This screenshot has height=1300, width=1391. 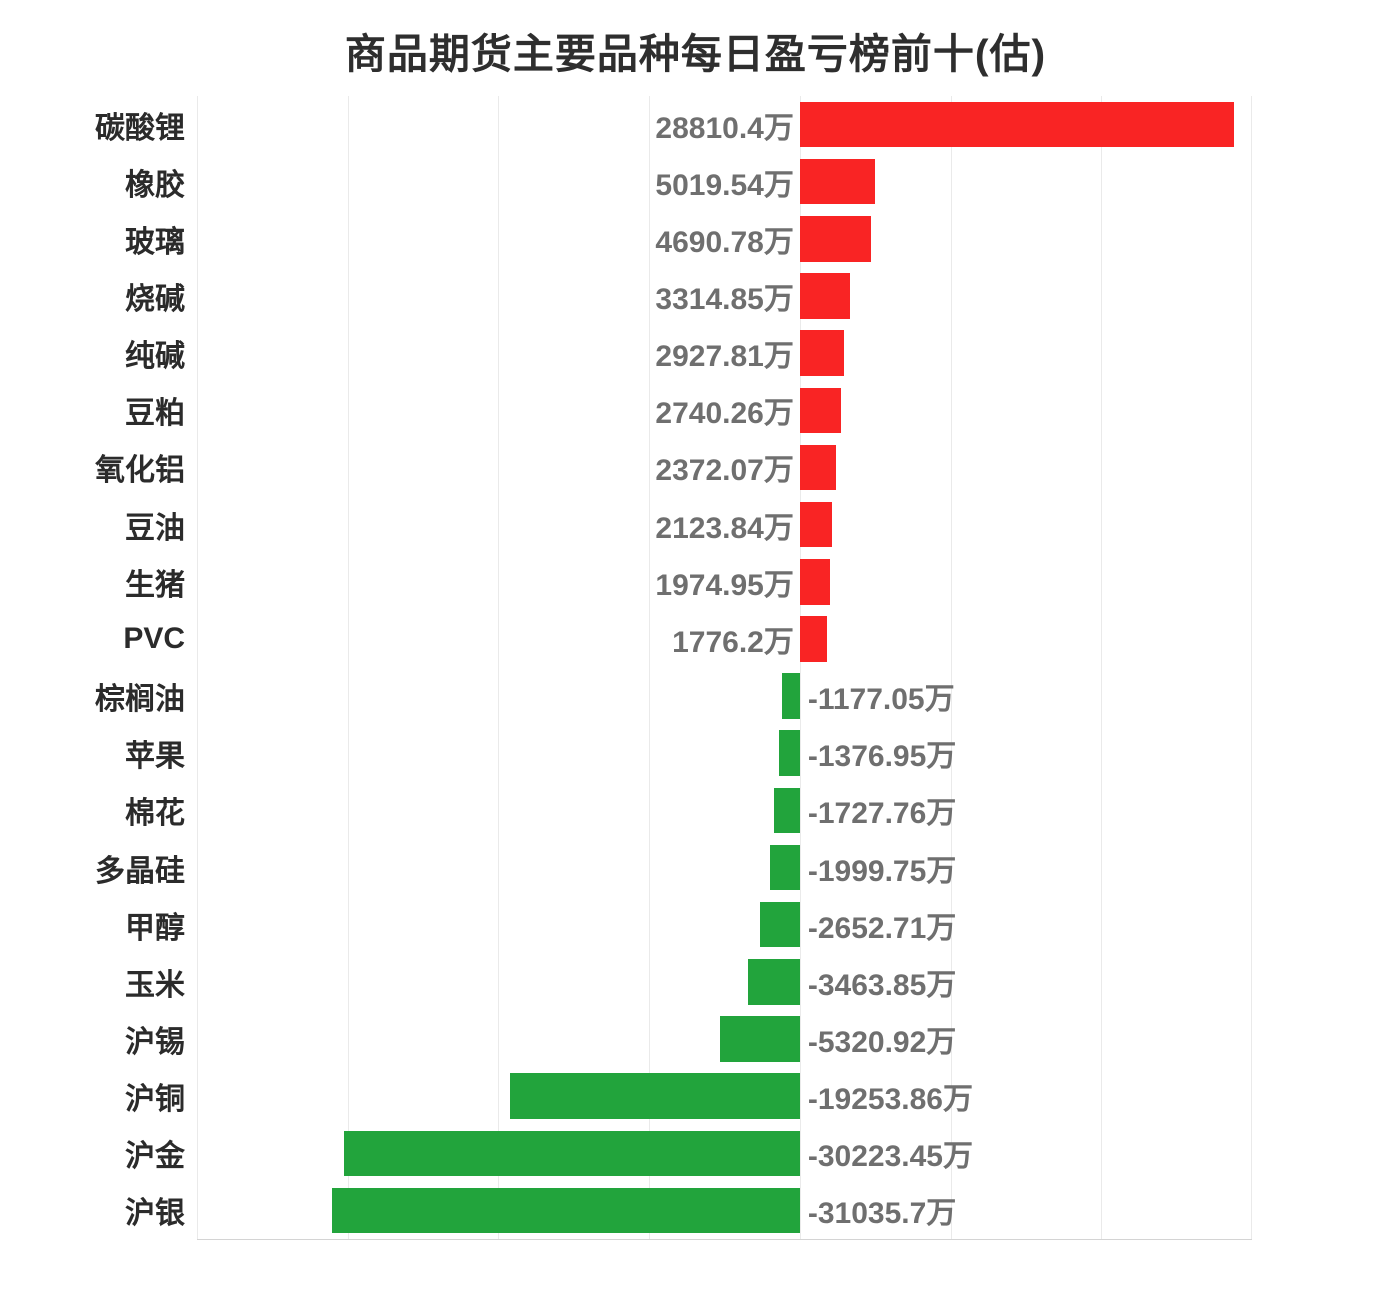 I want to click on value-label: -1376.95万, so click(x=882, y=757).